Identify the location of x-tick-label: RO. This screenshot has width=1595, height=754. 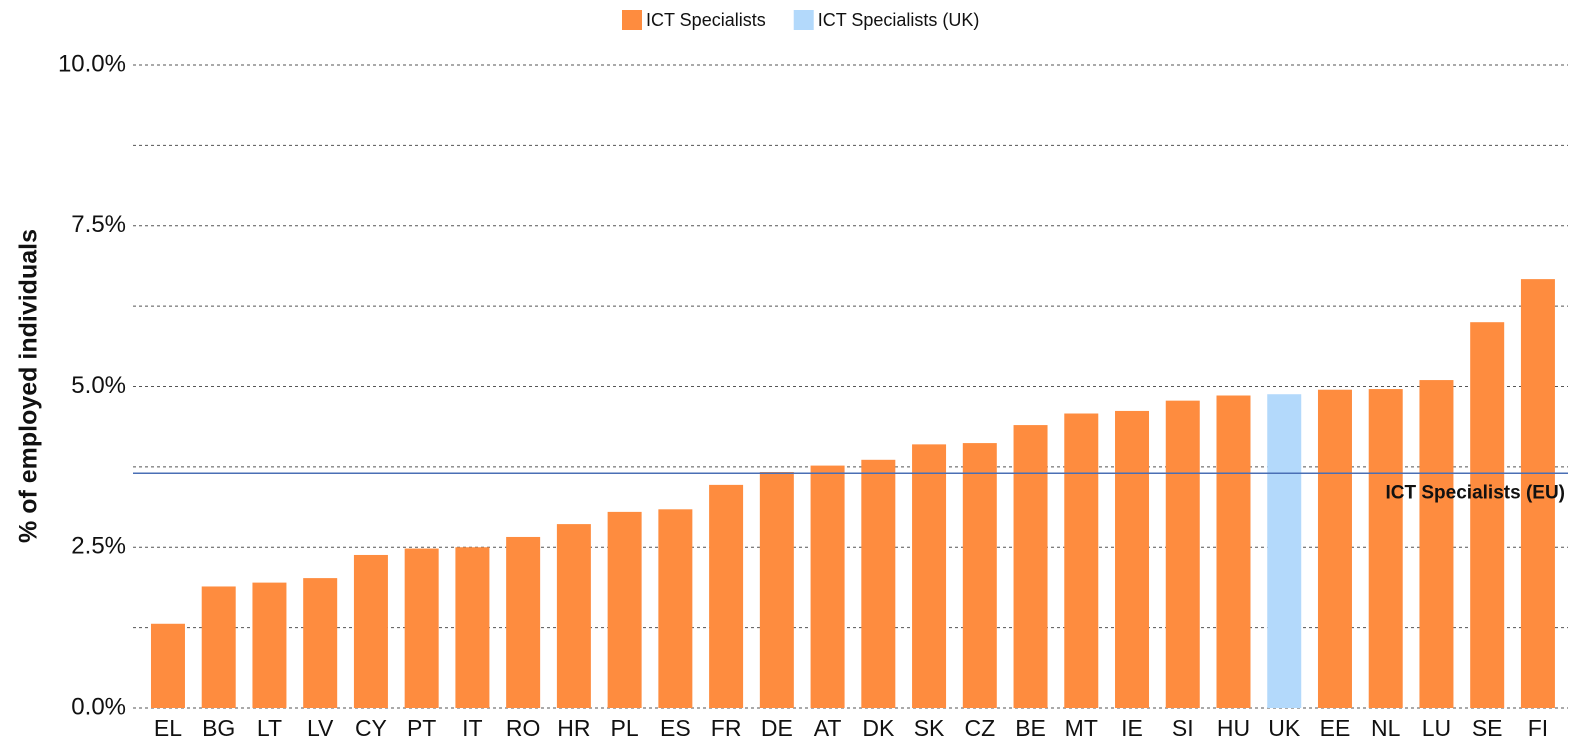
(523, 728).